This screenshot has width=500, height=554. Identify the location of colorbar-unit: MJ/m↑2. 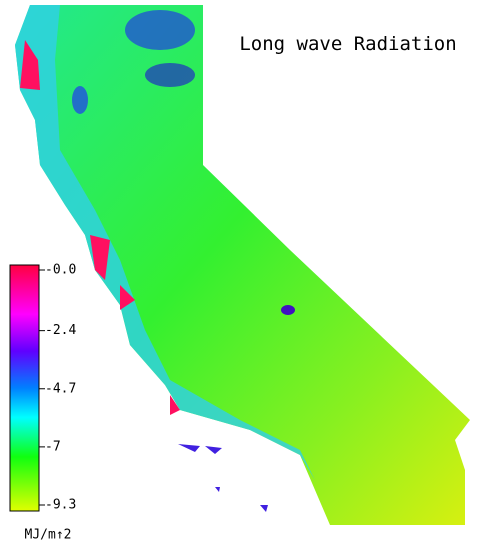
(48, 535).